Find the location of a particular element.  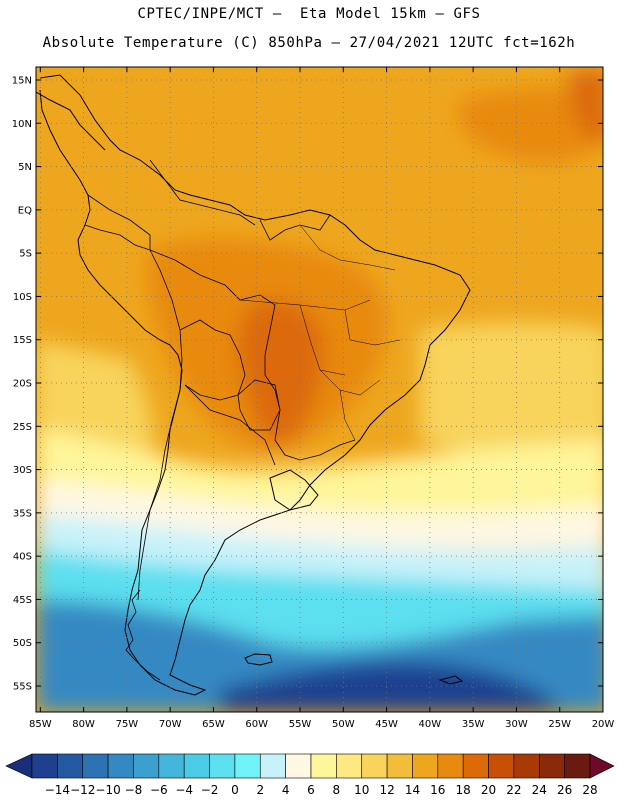

lon-tick-label: 45W is located at coordinates (386, 724).